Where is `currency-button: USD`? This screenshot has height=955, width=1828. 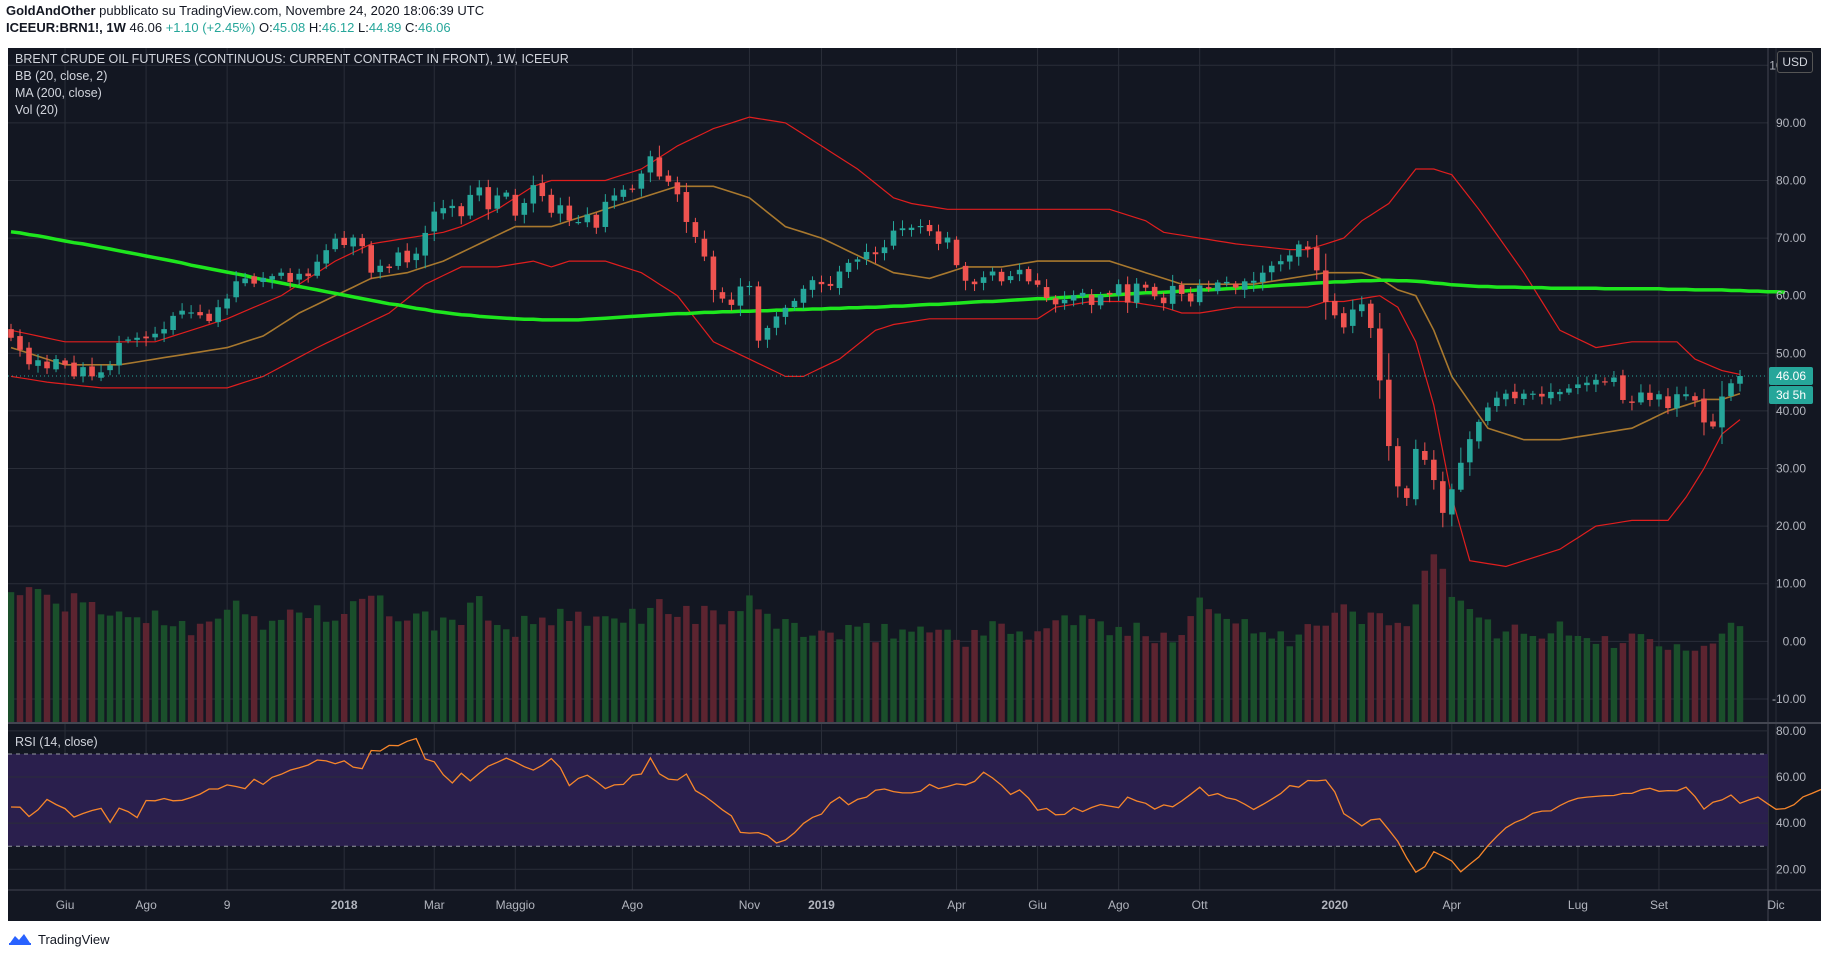
currency-button: USD is located at coordinates (1795, 62).